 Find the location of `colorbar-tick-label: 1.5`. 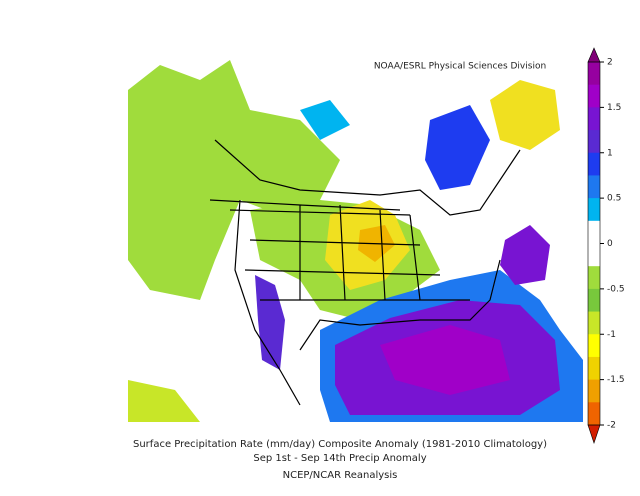

colorbar-tick-label: 1.5 is located at coordinates (614, 108).